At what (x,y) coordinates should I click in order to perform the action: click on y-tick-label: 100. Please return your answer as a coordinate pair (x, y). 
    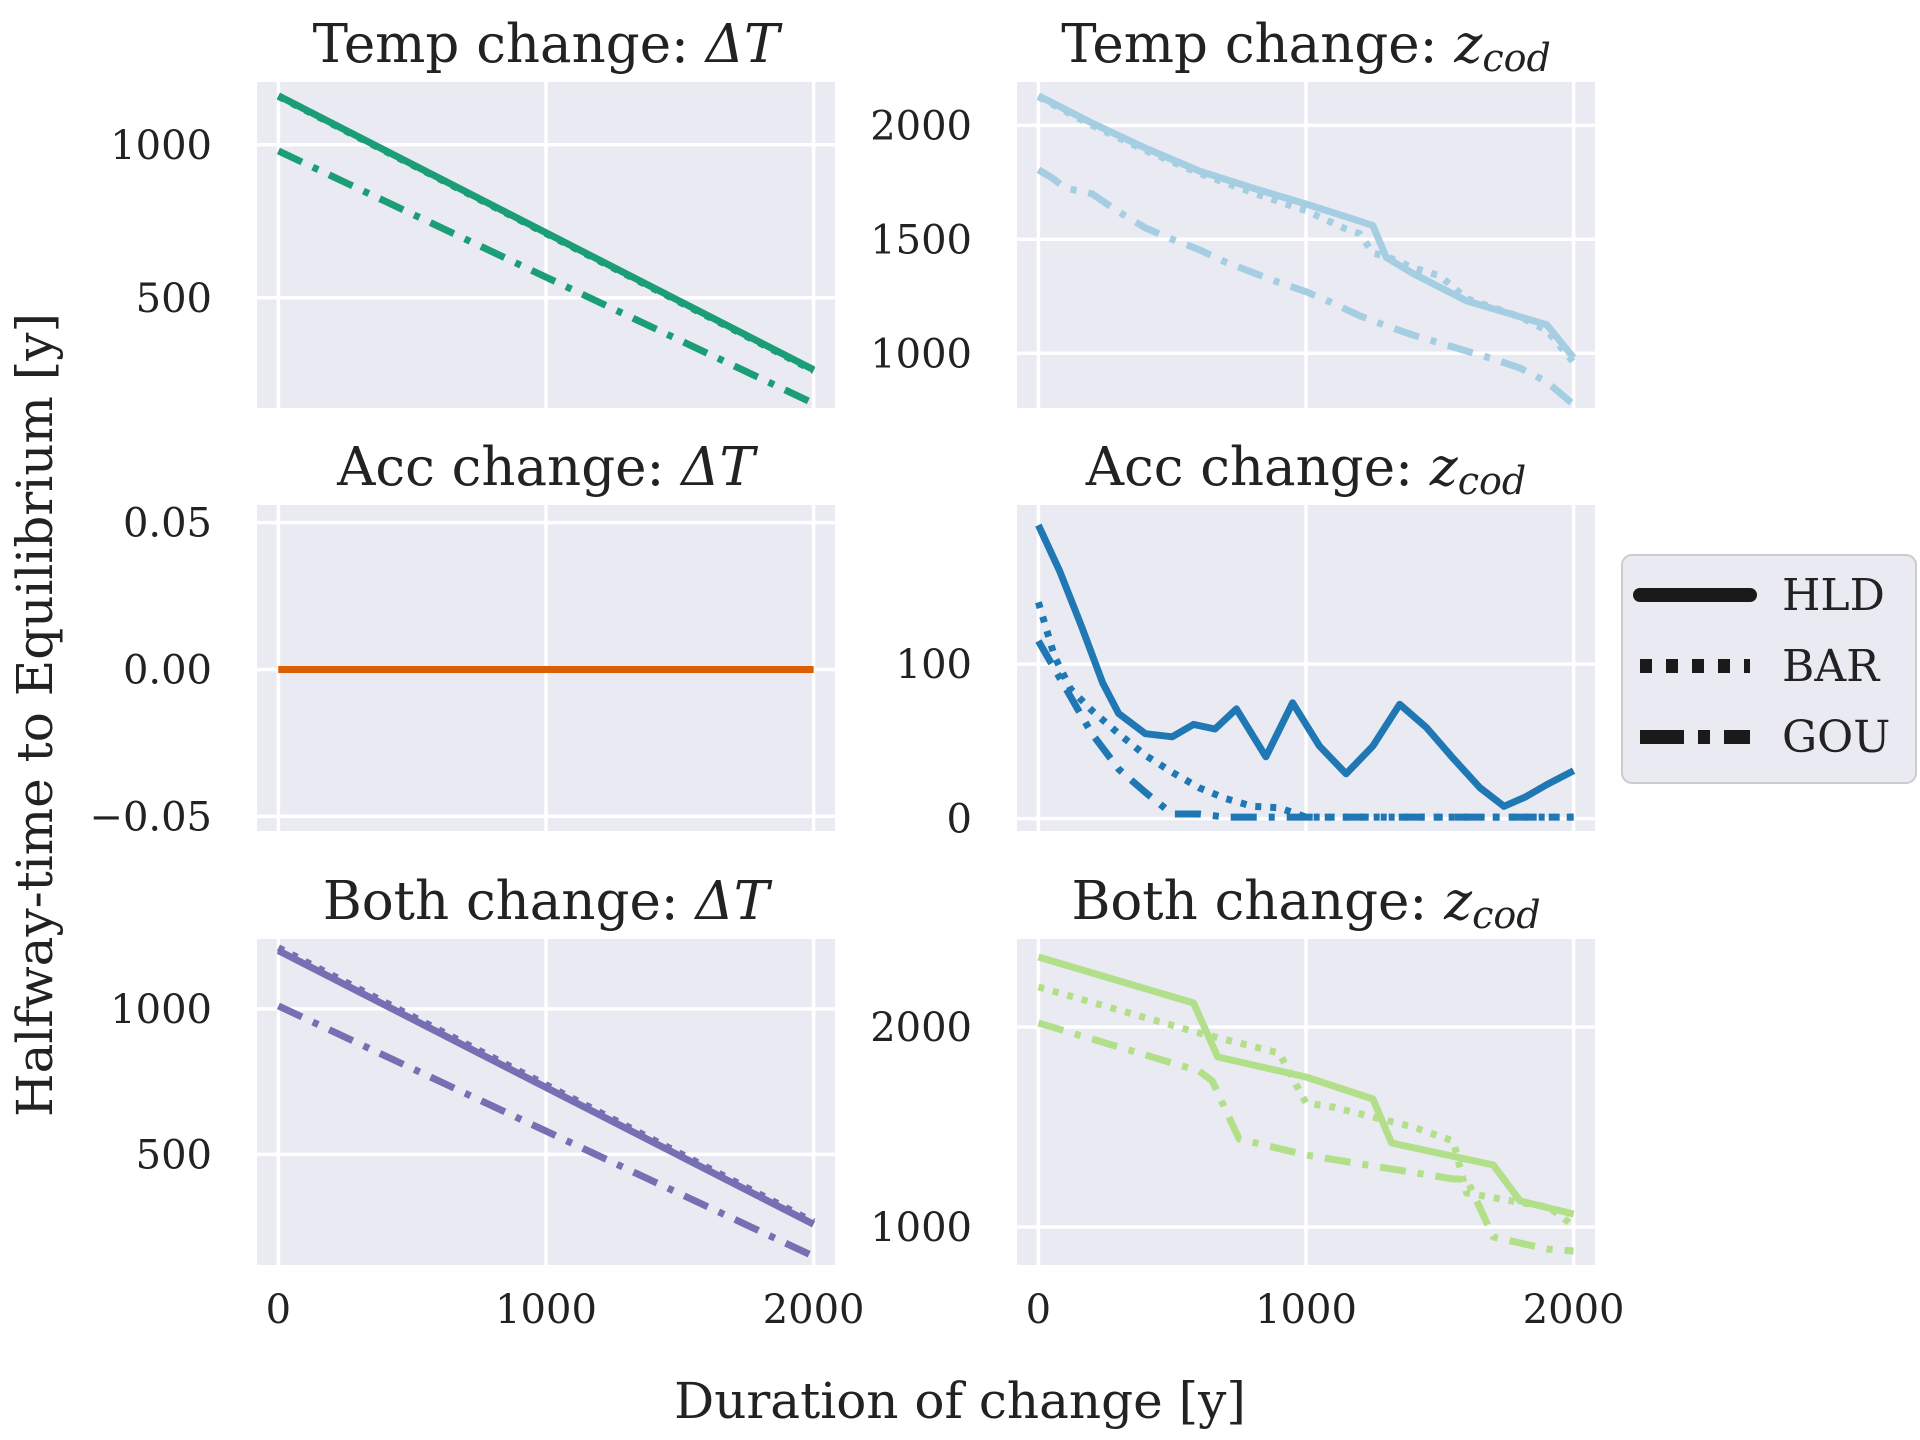
    Looking at the image, I should click on (934, 665).